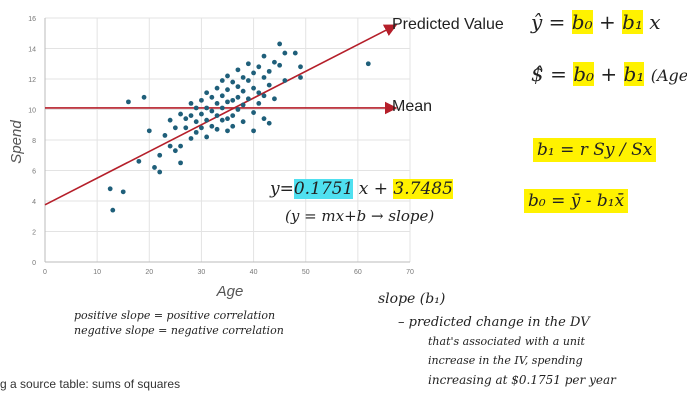  Describe the element at coordinates (655, 22) in the screenshot. I see `formula-yhat-x: x` at that location.